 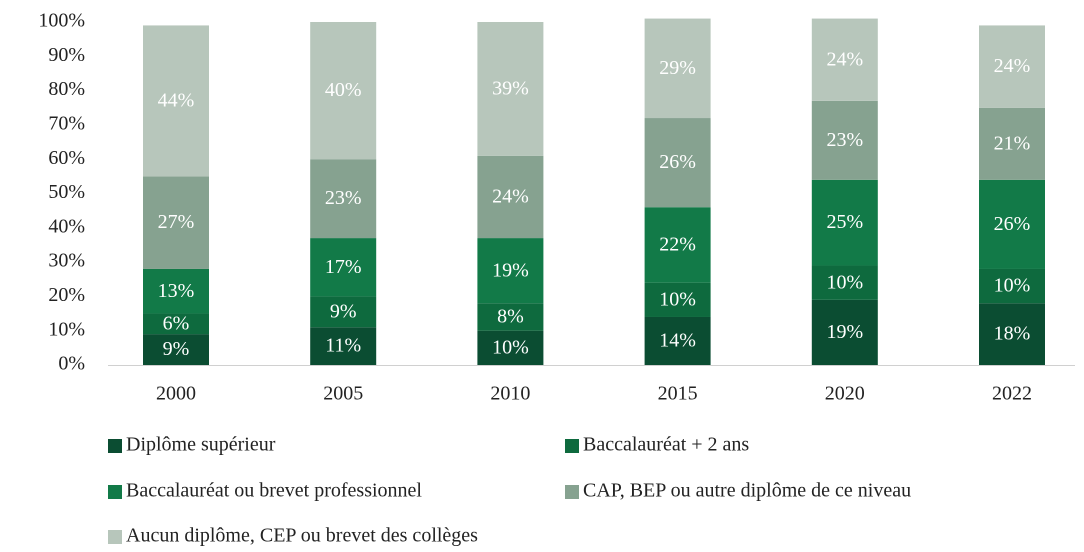 I want to click on data-label: 17%, so click(x=343, y=267).